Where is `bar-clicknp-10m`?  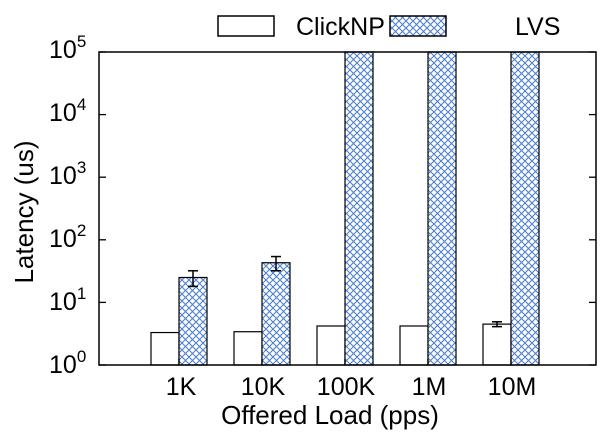
bar-clicknp-10m is located at coordinates (497, 344).